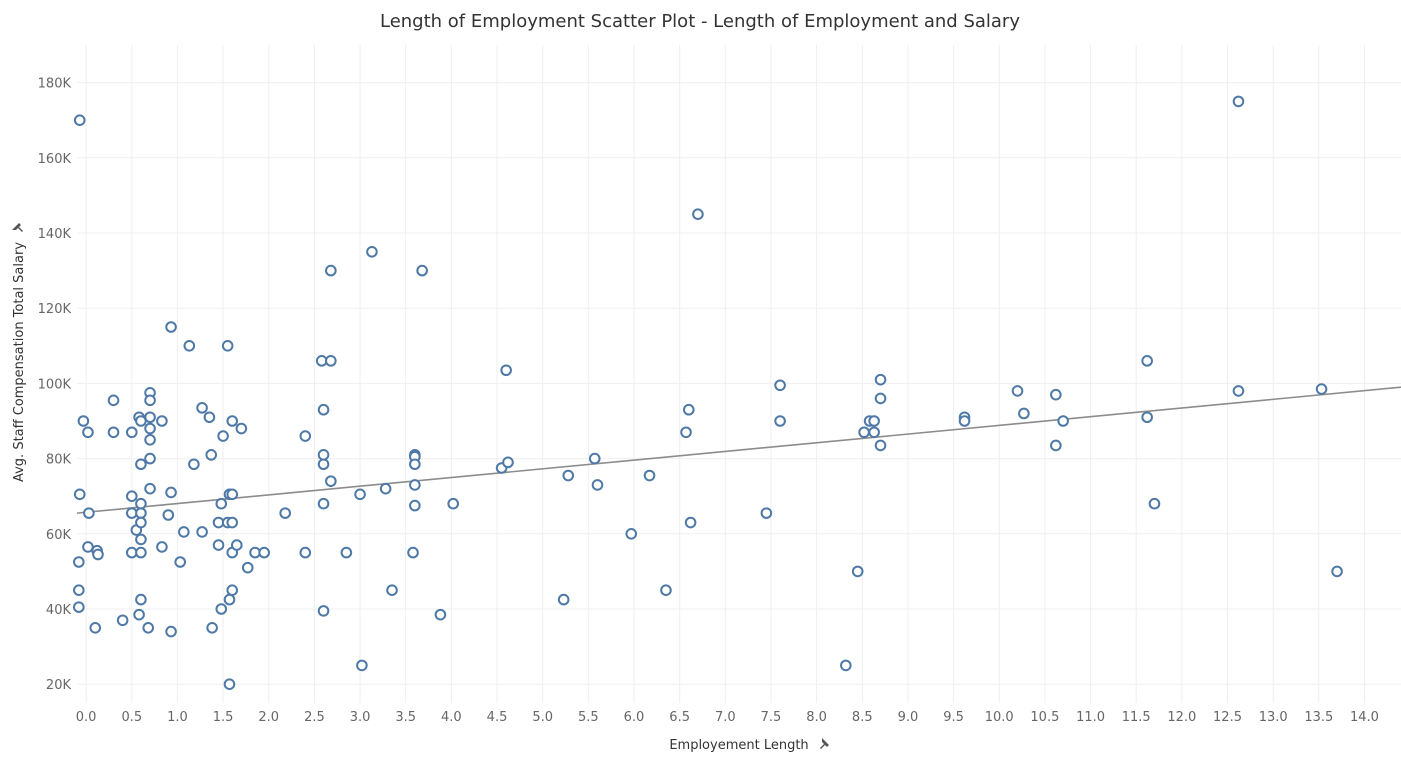 The image size is (1401, 761). What do you see at coordinates (19, 362) in the screenshot?
I see `y-axis-label: Avg. Staff Compensation Total Salary` at bounding box center [19, 362].